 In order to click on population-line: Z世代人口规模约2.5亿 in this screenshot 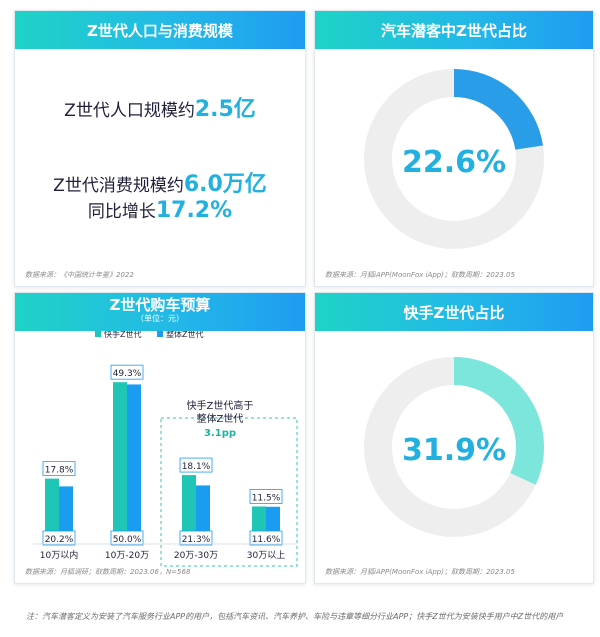, I will do `click(160, 107)`.